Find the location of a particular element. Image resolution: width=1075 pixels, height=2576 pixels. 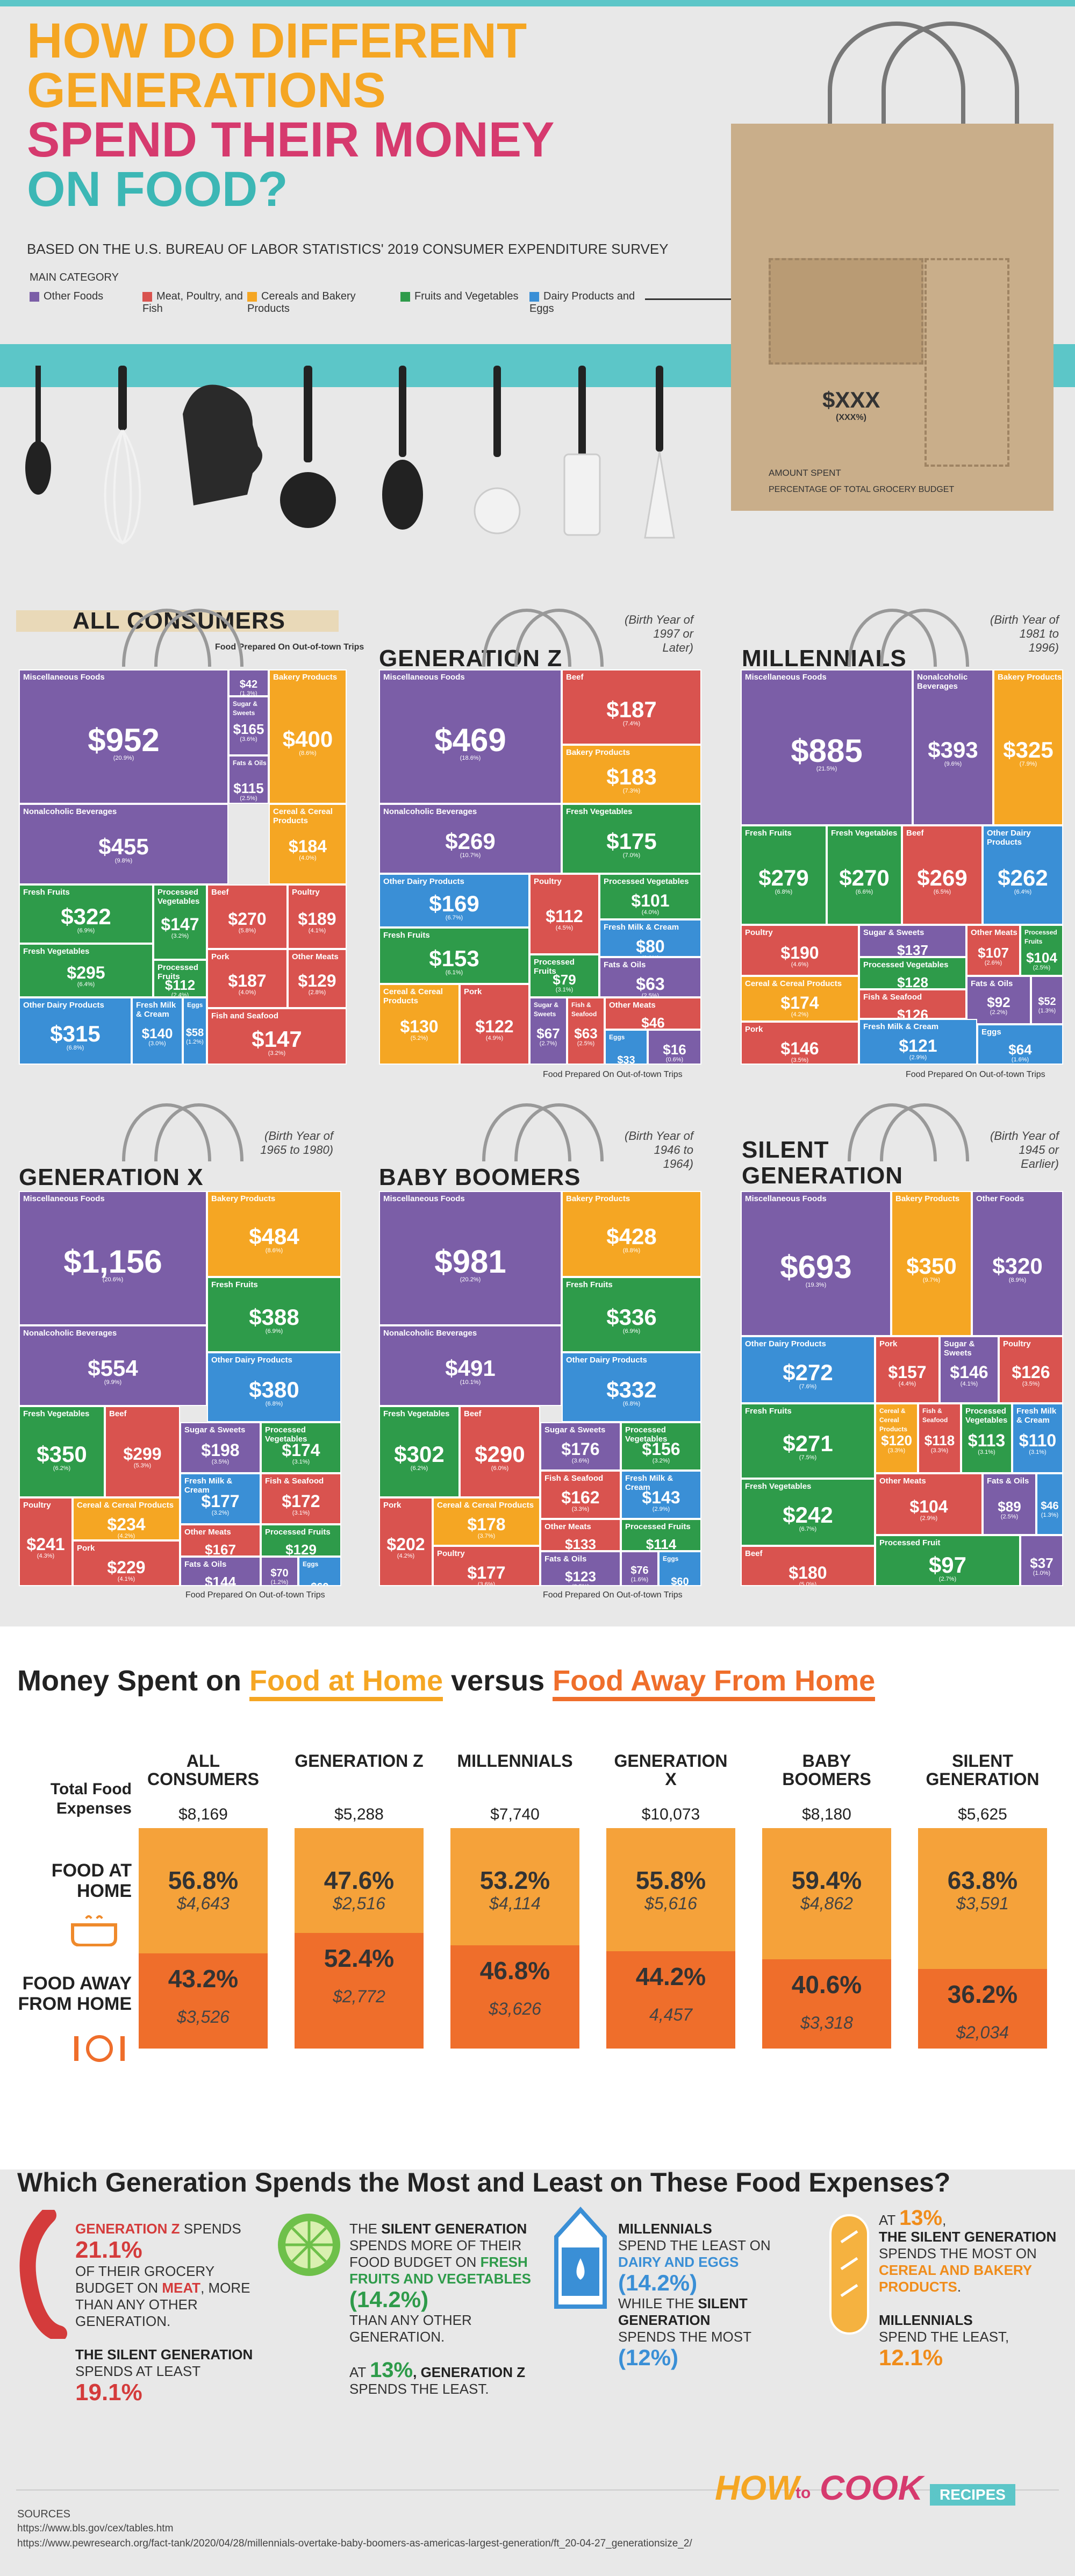

treemap-cell-value: $400 is located at coordinates (307, 739).